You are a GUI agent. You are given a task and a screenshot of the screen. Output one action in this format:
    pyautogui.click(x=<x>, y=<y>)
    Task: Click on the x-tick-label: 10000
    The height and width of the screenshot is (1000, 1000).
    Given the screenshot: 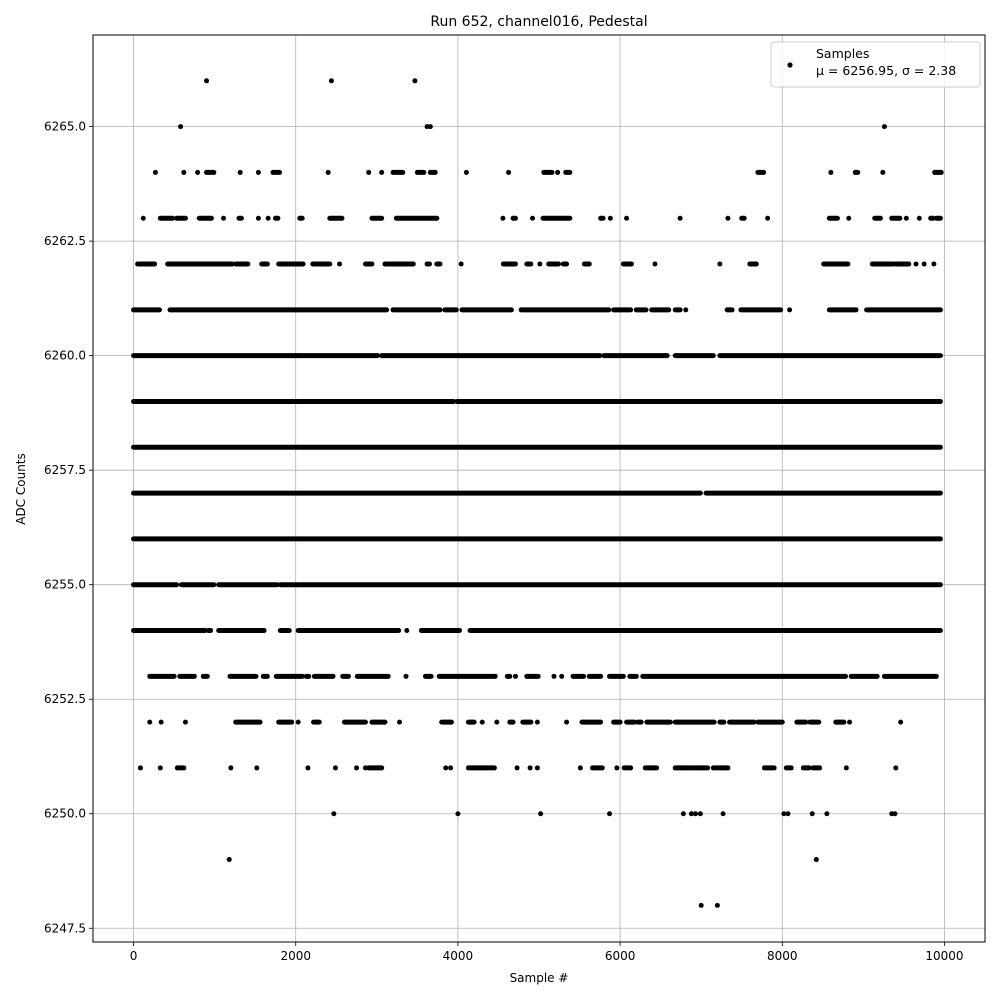 What is the action you would take?
    pyautogui.click(x=944, y=956)
    